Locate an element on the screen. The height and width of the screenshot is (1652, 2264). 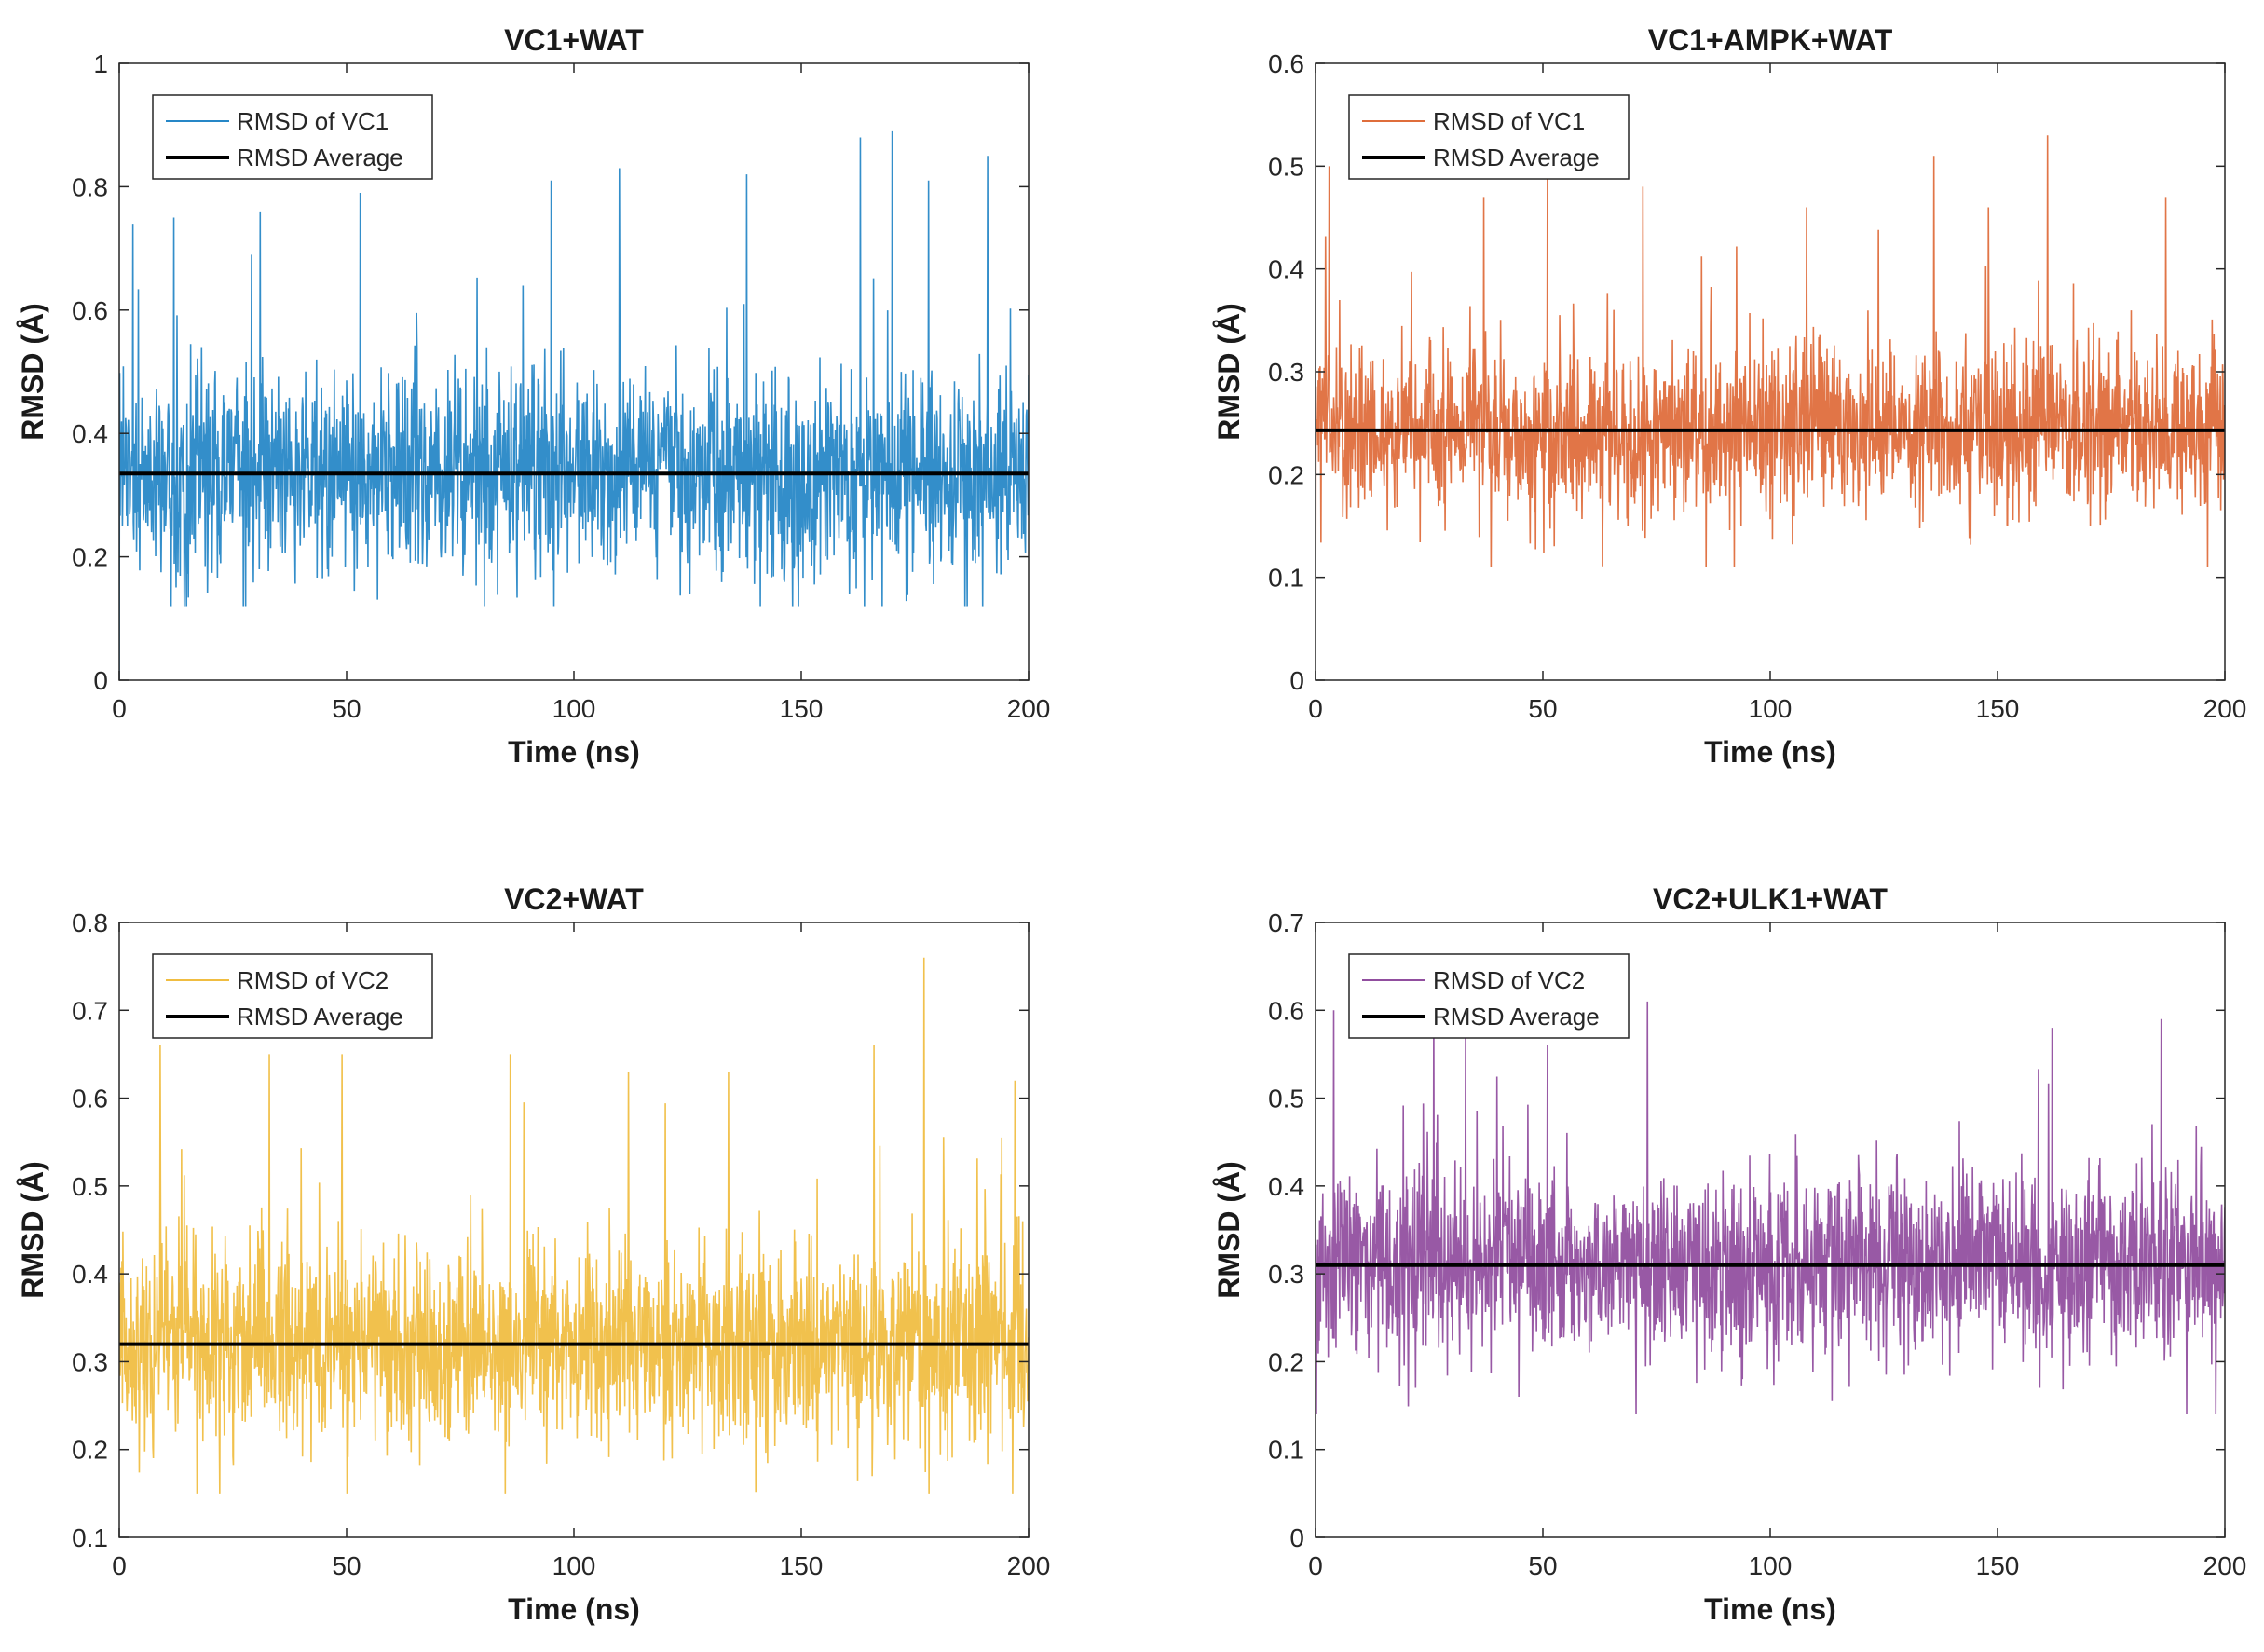
chart-title: VC2+WAT is located at coordinates (574, 899).